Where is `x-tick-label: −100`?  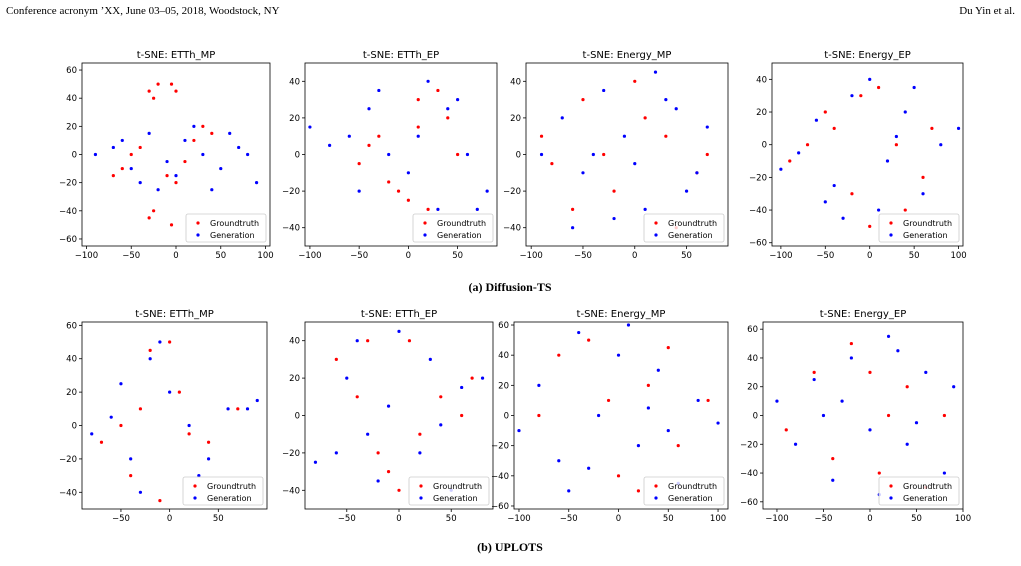 x-tick-label: −100 is located at coordinates (86, 256).